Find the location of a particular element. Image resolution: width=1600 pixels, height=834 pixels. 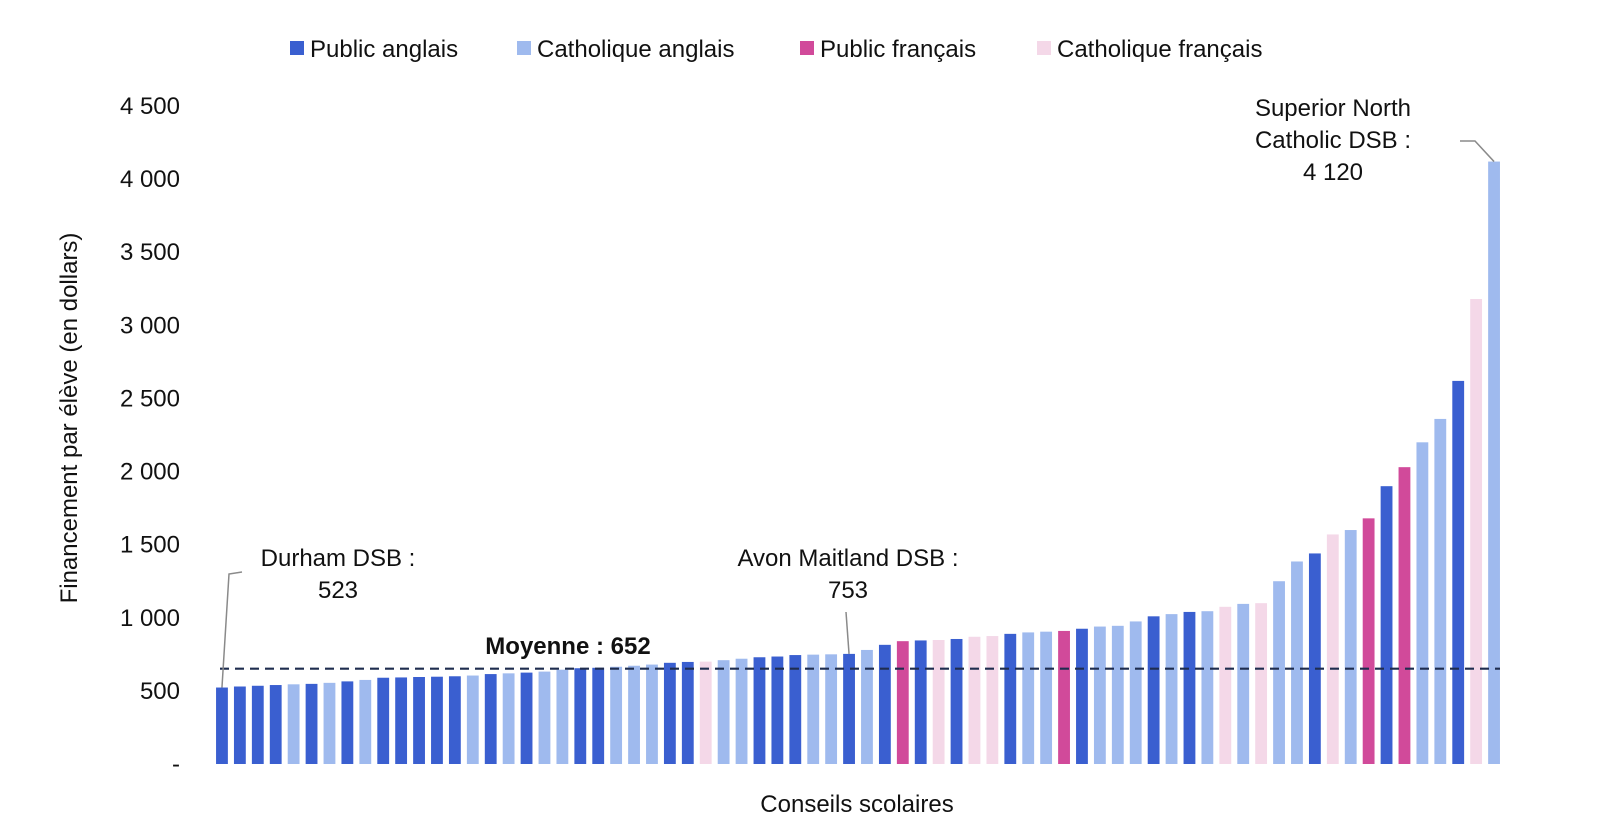

y-tick-label: 1 000 is located at coordinates (150, 618).